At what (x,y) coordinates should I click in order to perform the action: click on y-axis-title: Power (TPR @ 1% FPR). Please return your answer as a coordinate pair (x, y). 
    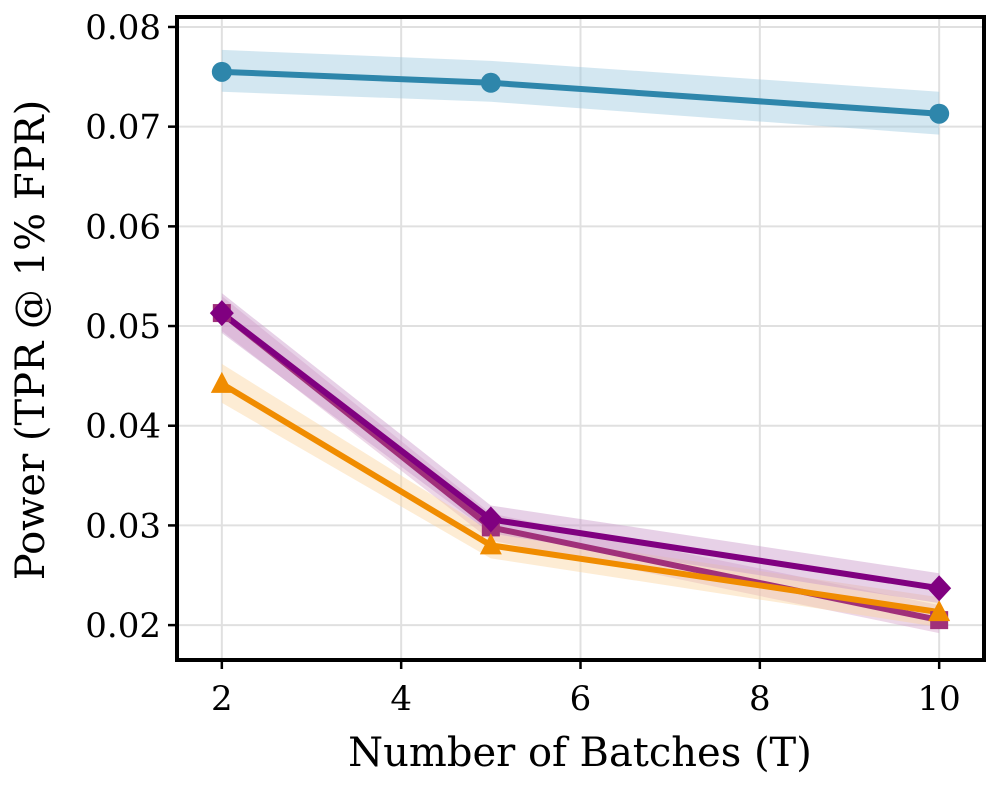
    Looking at the image, I should click on (31, 340).